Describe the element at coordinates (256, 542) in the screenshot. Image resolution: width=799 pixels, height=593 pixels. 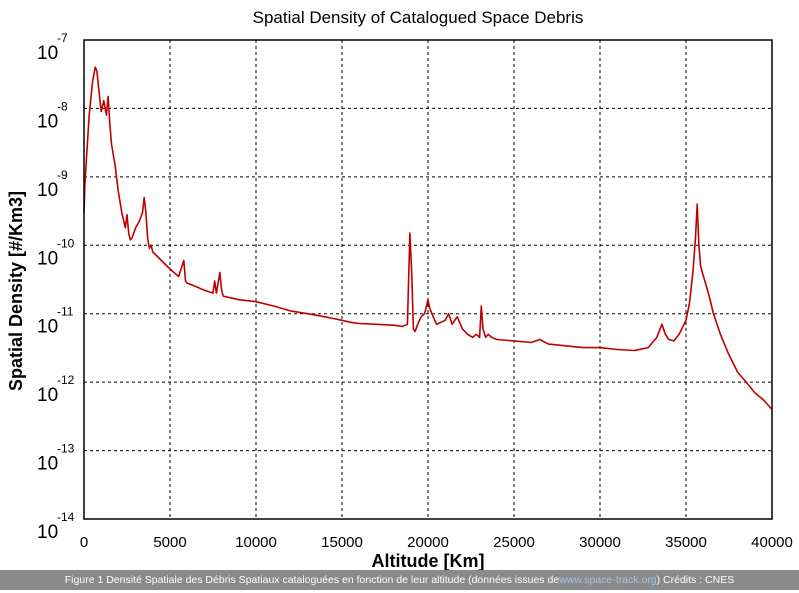
I see `x-tick-label: 10000` at that location.